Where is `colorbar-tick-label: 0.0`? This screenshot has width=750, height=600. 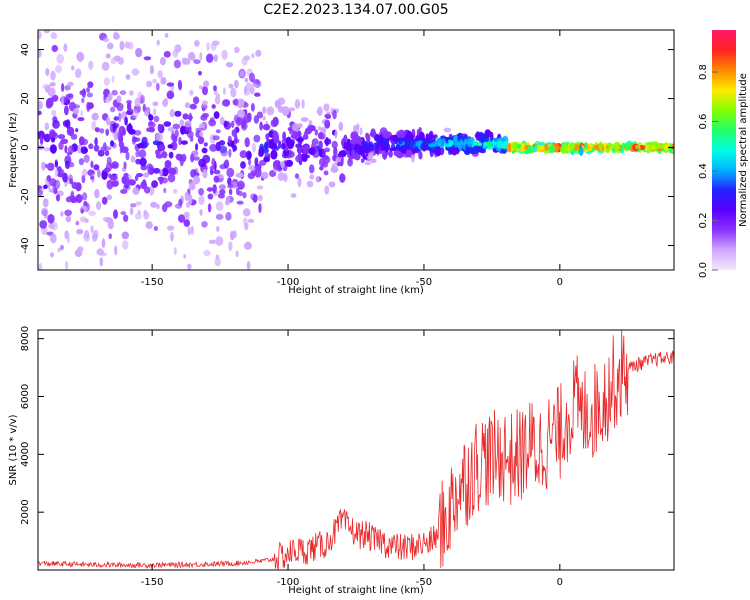
colorbar-tick-label: 0.0 is located at coordinates (703, 270).